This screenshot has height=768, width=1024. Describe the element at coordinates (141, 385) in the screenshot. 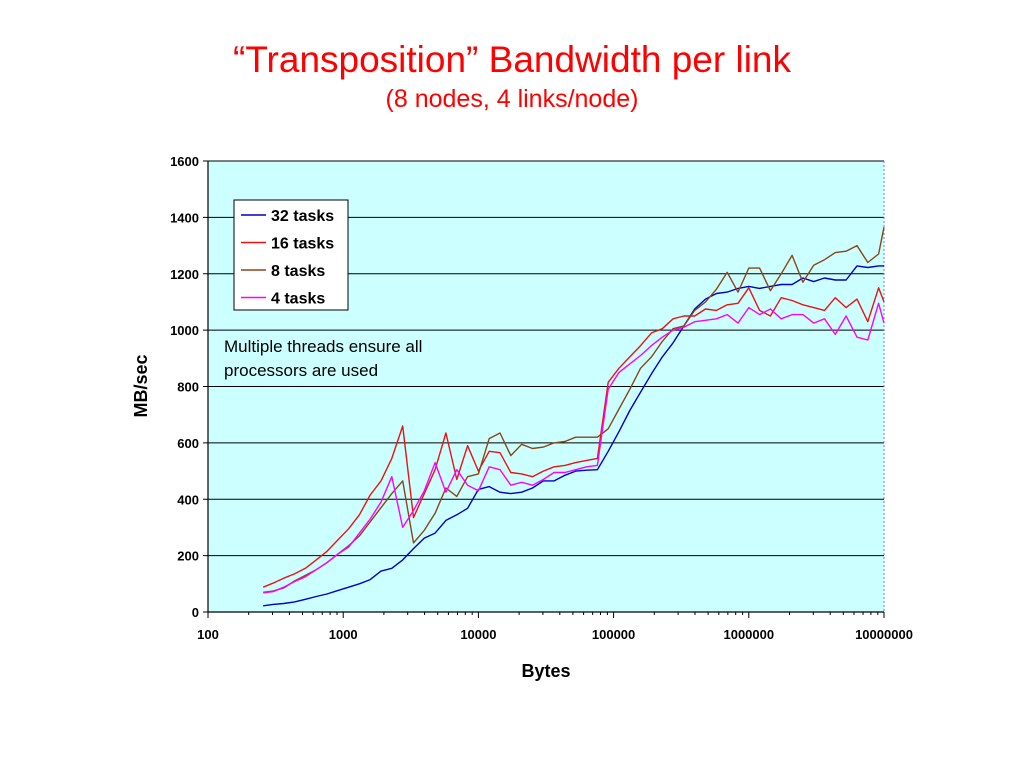

I see `y-axis-title: MB/sec` at that location.